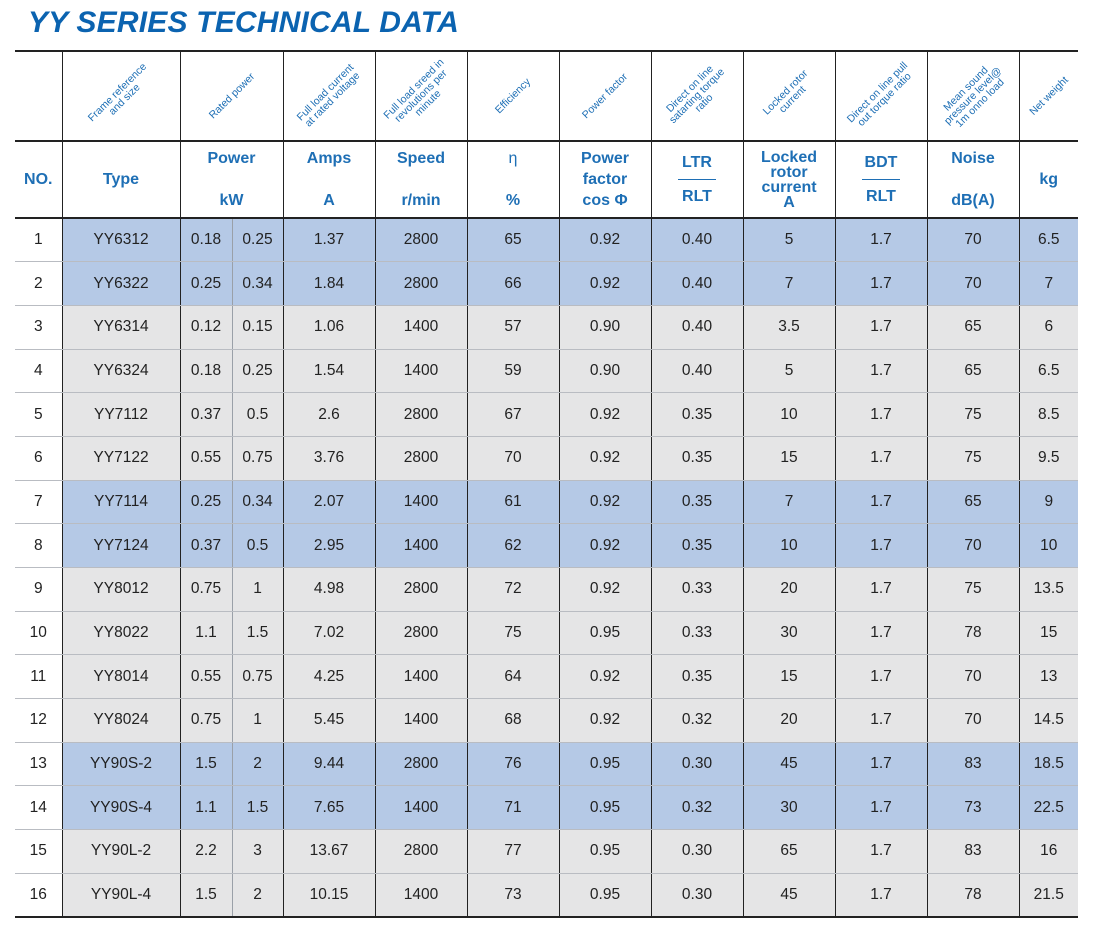 Image resolution: width=1094 pixels, height=925 pixels. Describe the element at coordinates (513, 371) in the screenshot. I see `cell-efficiency: 59` at that location.